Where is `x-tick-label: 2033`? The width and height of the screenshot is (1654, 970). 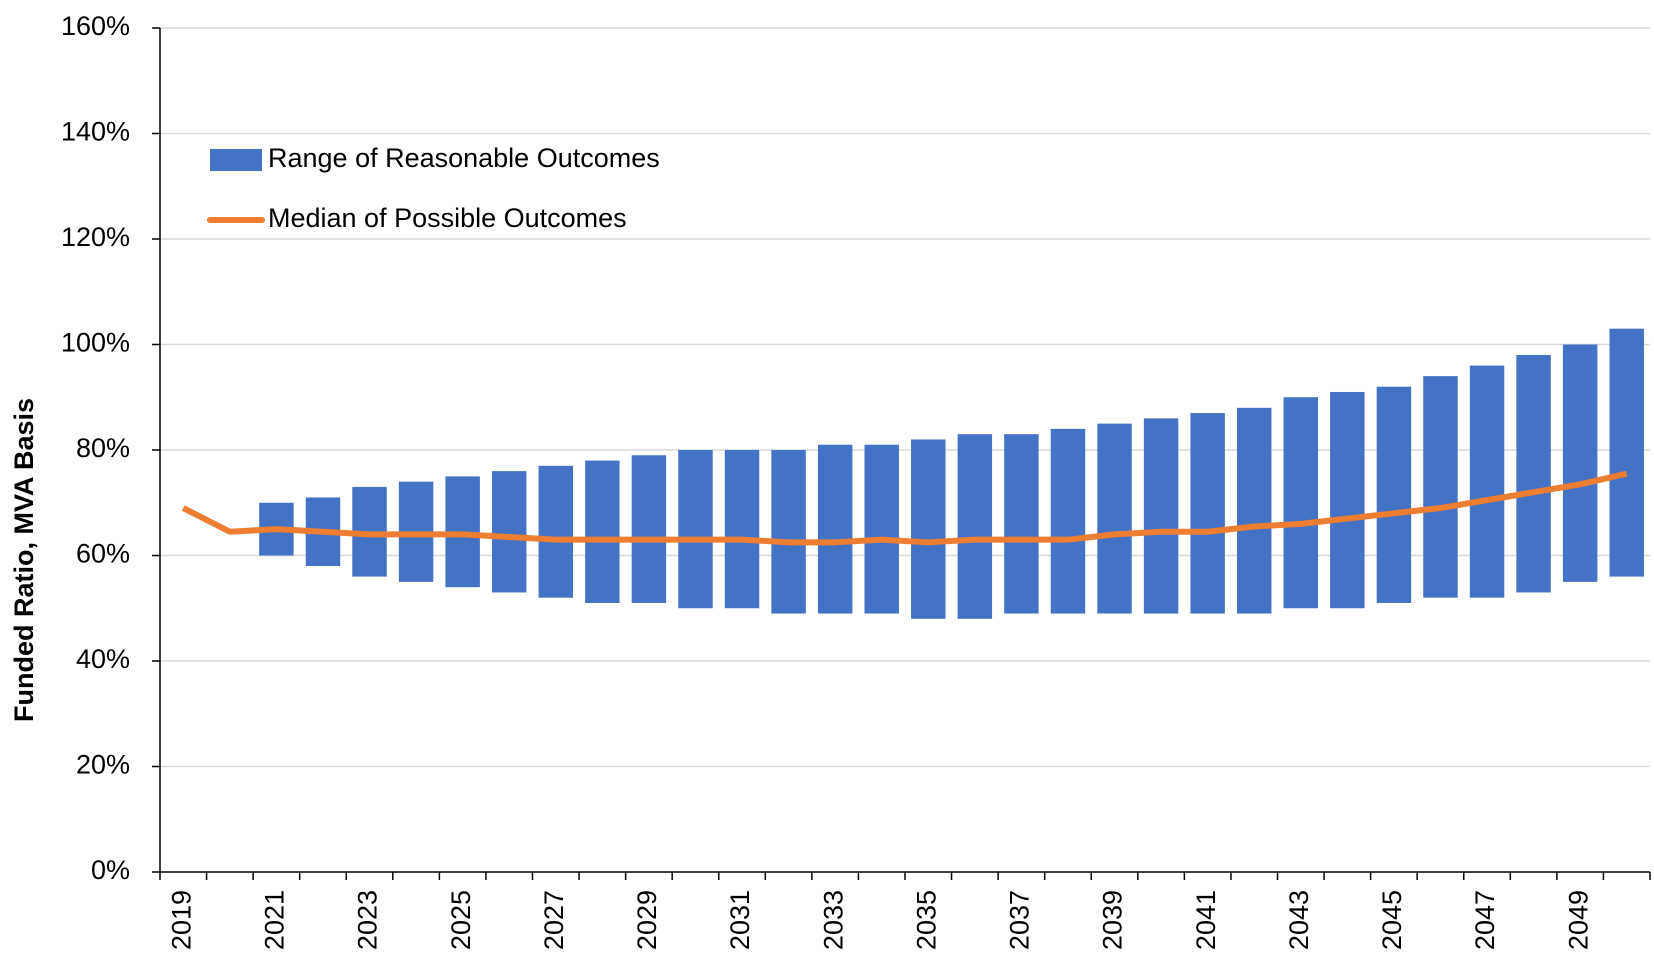
x-tick-label: 2033 is located at coordinates (833, 920).